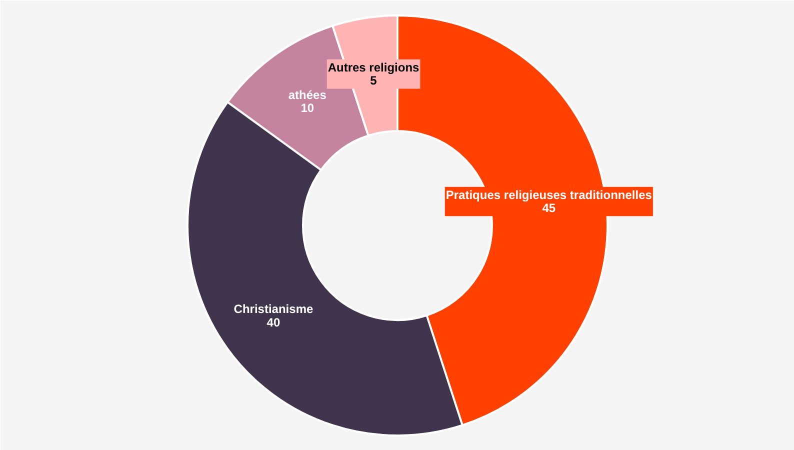  Describe the element at coordinates (374, 81) in the screenshot. I see `data-label: 5` at that location.